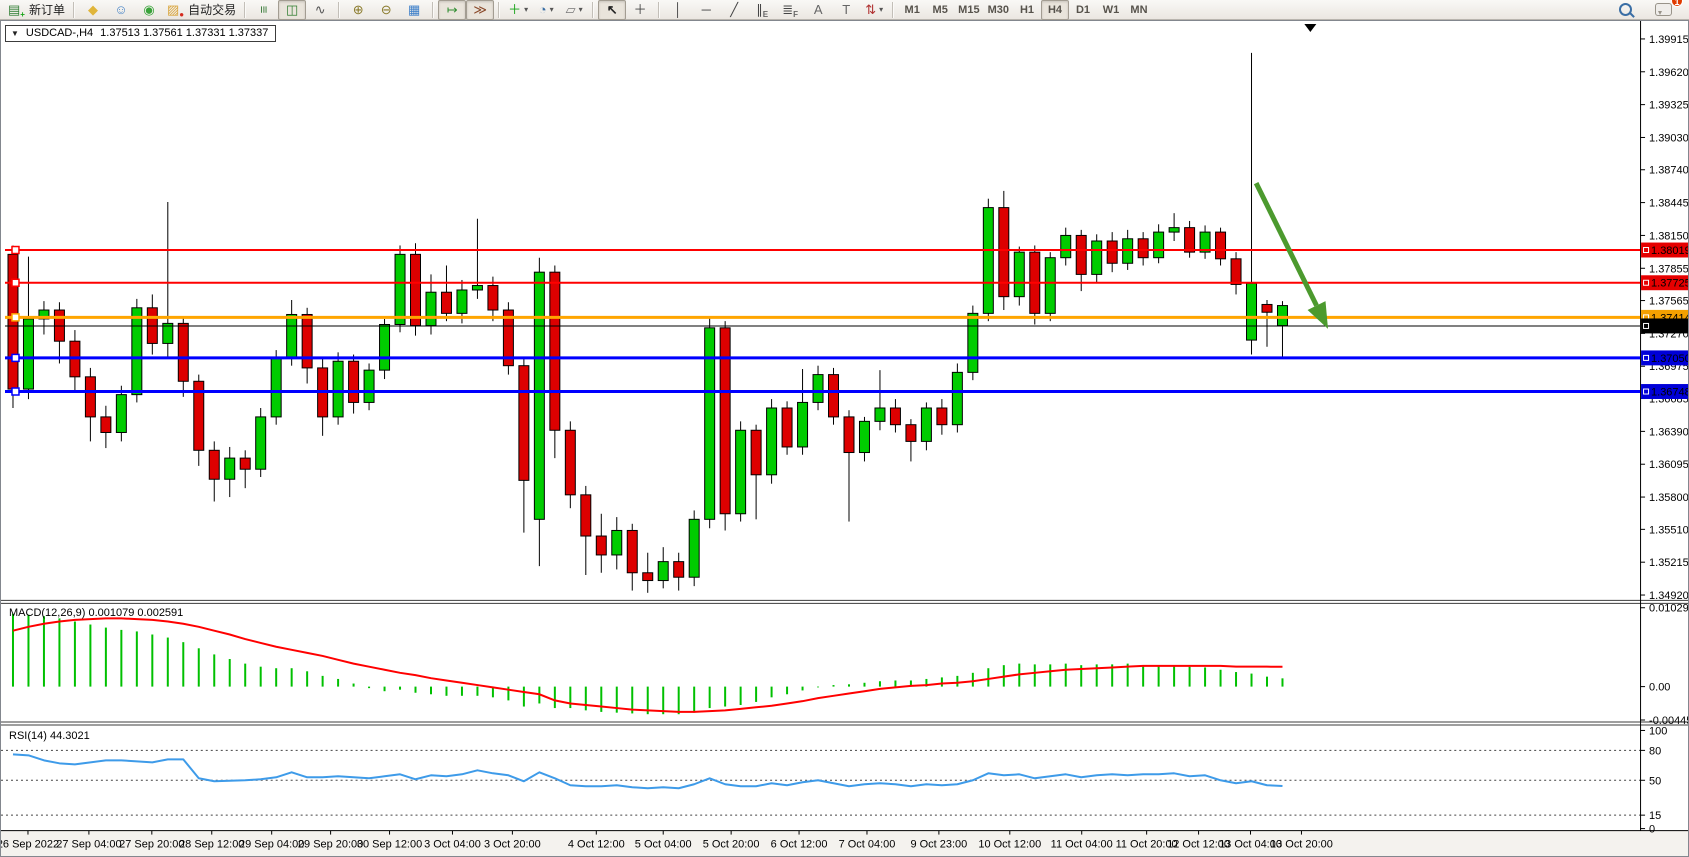 This screenshot has width=1689, height=857. What do you see at coordinates (1658, 731) in the screenshot?
I see `svg-text: 100` at bounding box center [1658, 731].